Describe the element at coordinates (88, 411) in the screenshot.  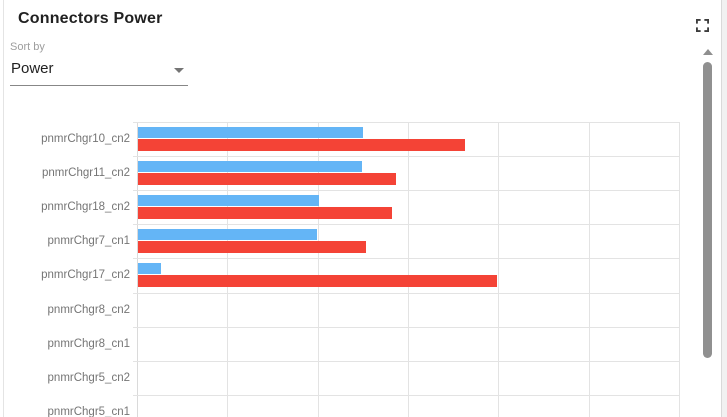
I see `category-label: pnmrChgr5_cn1` at that location.